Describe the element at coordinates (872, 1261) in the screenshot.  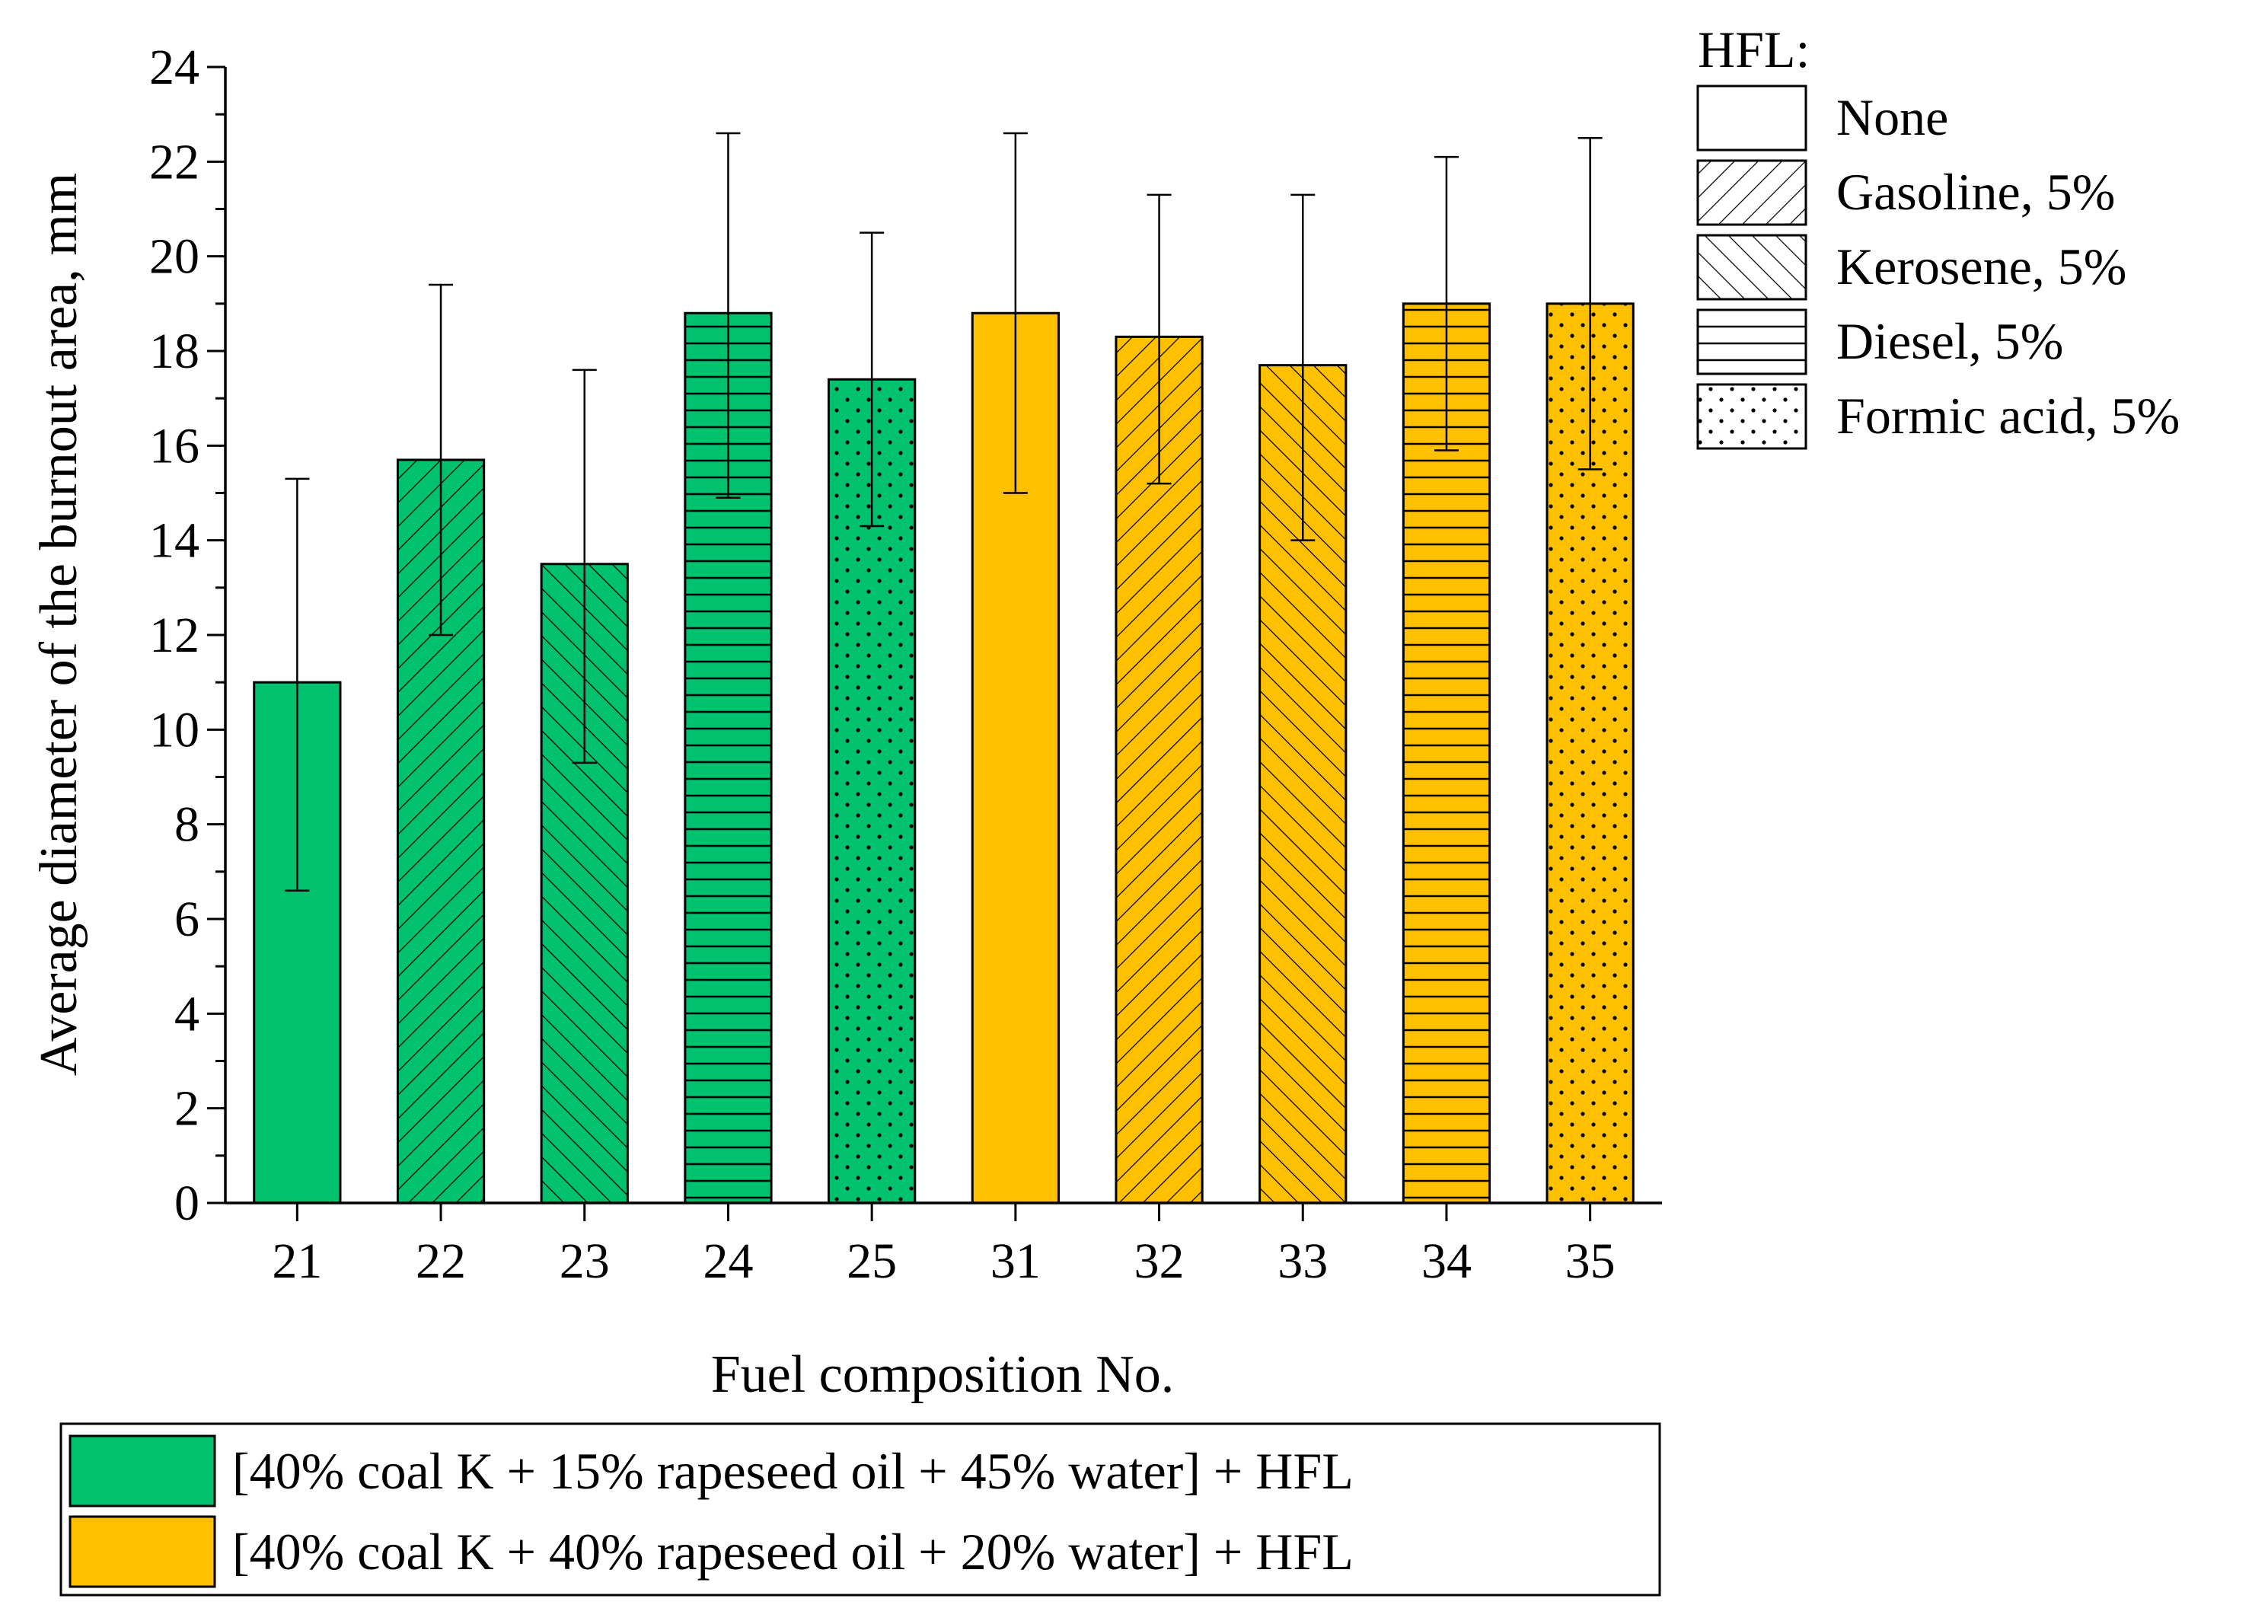
I see `x-tick-label-25: 25` at that location.